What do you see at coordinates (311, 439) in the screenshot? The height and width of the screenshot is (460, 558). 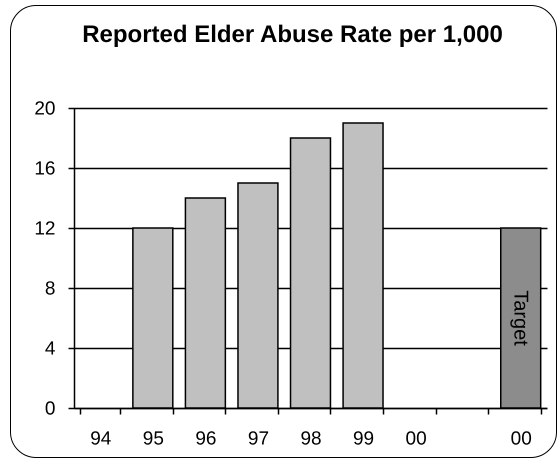 I see `x-tick-label: 98` at bounding box center [311, 439].